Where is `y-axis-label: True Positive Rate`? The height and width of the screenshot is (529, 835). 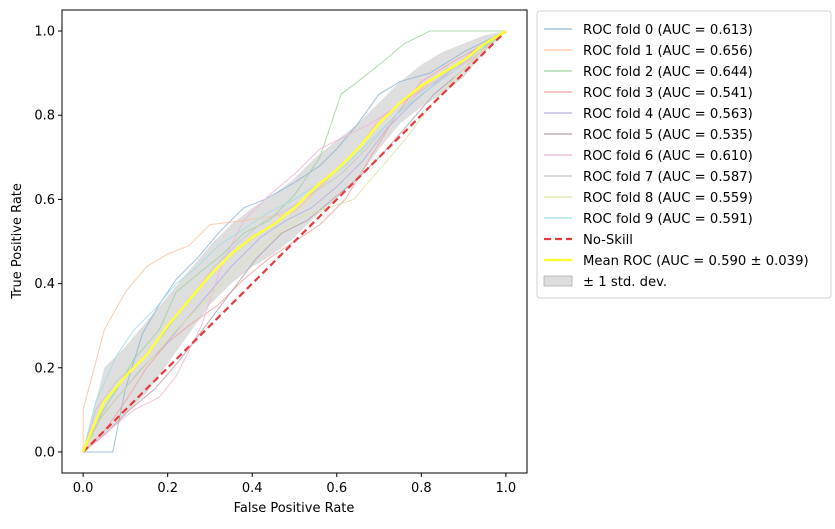 y-axis-label: True Positive Rate is located at coordinates (17, 241).